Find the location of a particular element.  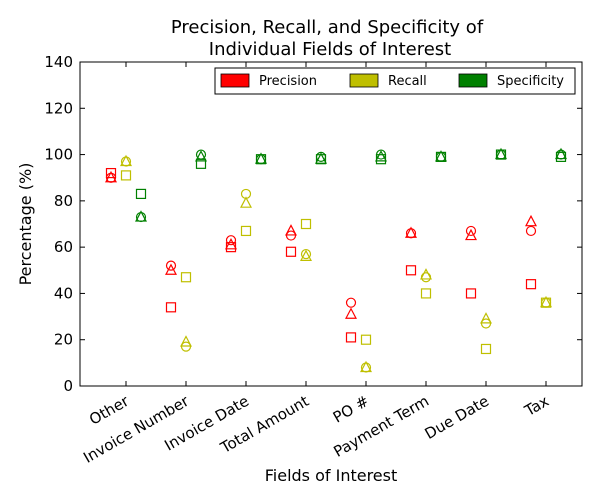

x-tick-label: Invoice Number is located at coordinates (136, 428).